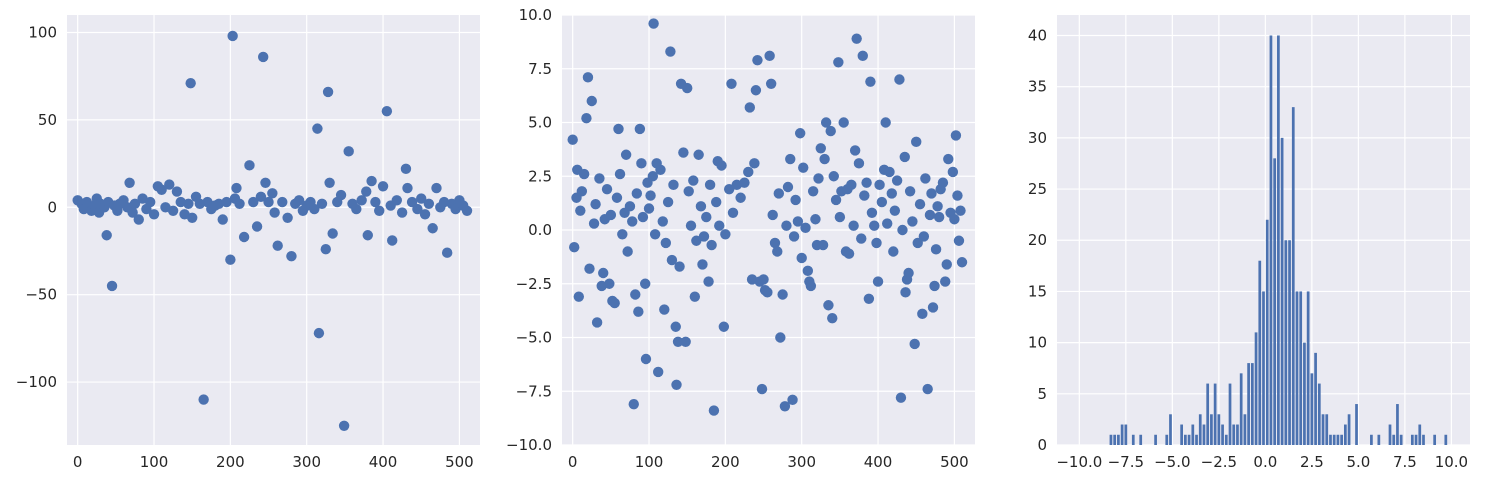  I want to click on y-tick-label: 7.5, so click(540, 69).